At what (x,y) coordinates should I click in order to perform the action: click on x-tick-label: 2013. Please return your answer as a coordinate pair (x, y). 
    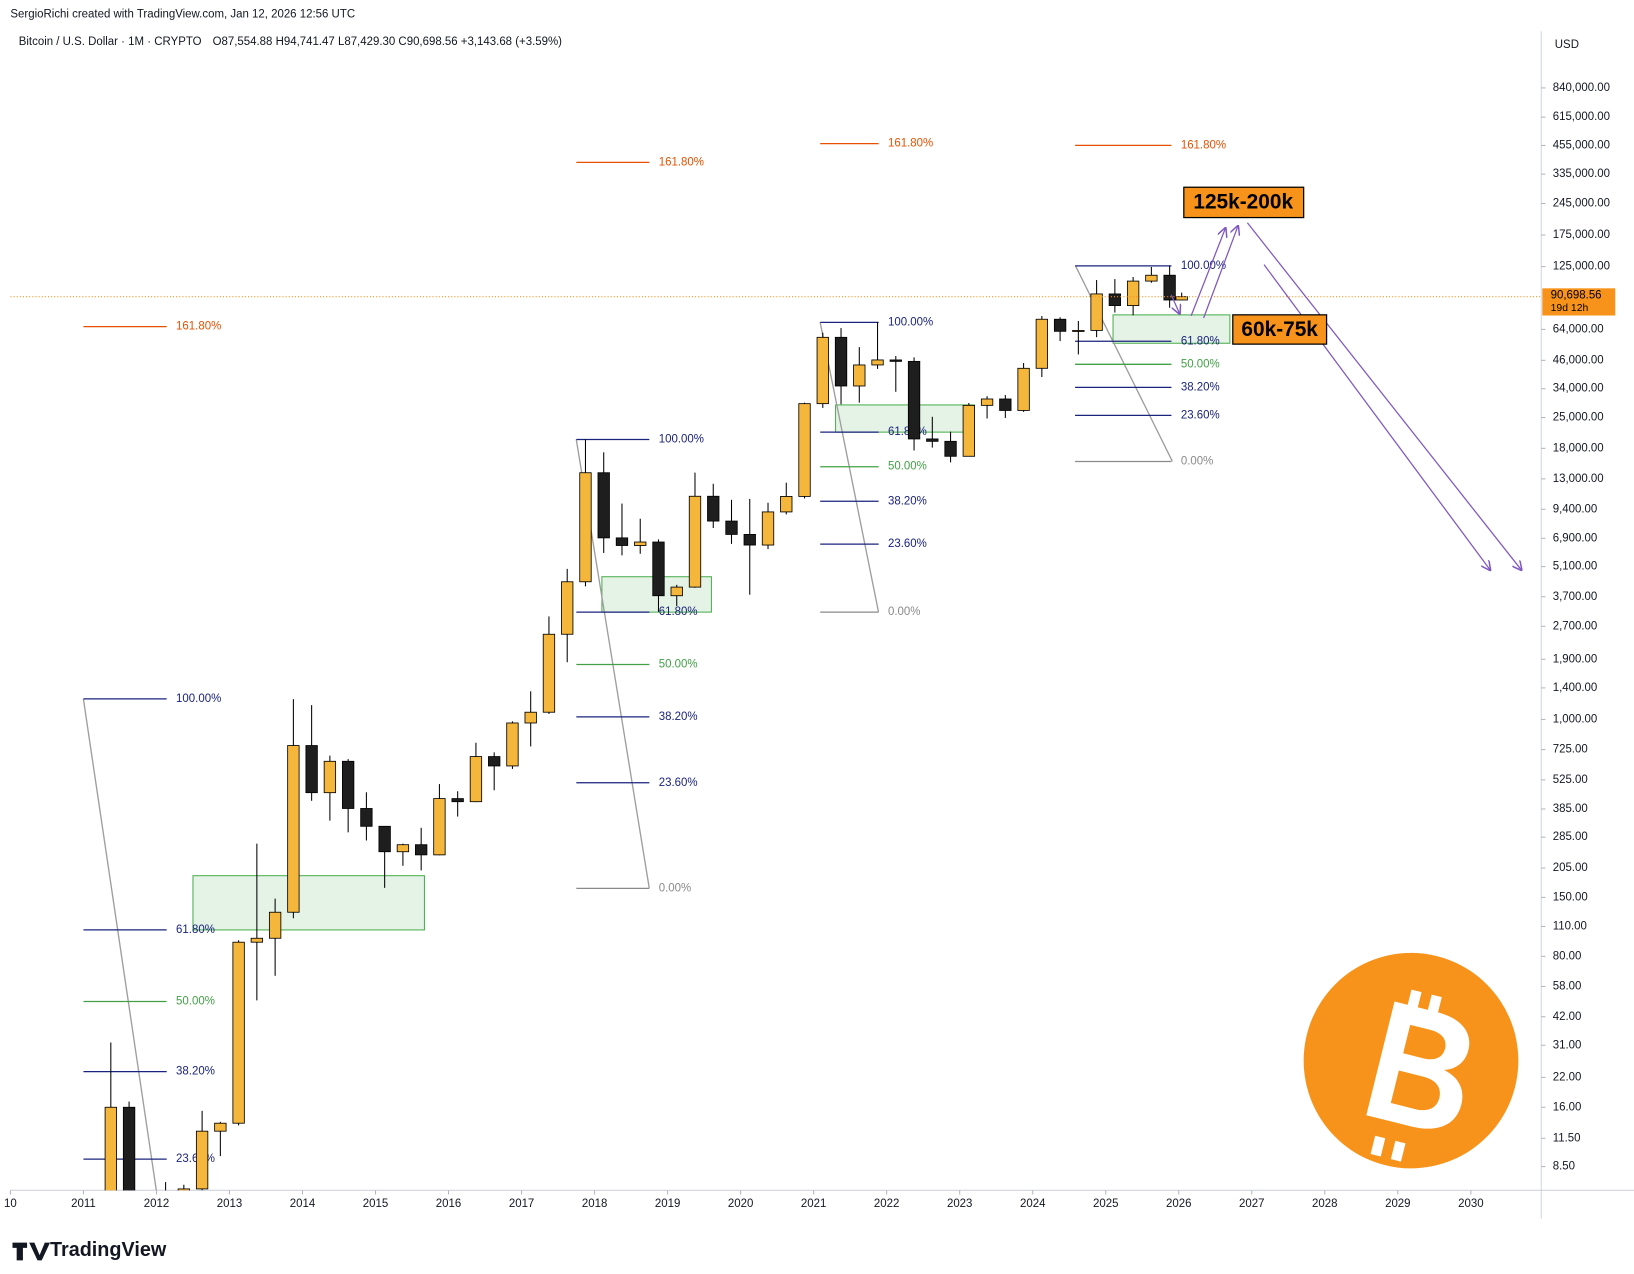
    Looking at the image, I should click on (229, 1204).